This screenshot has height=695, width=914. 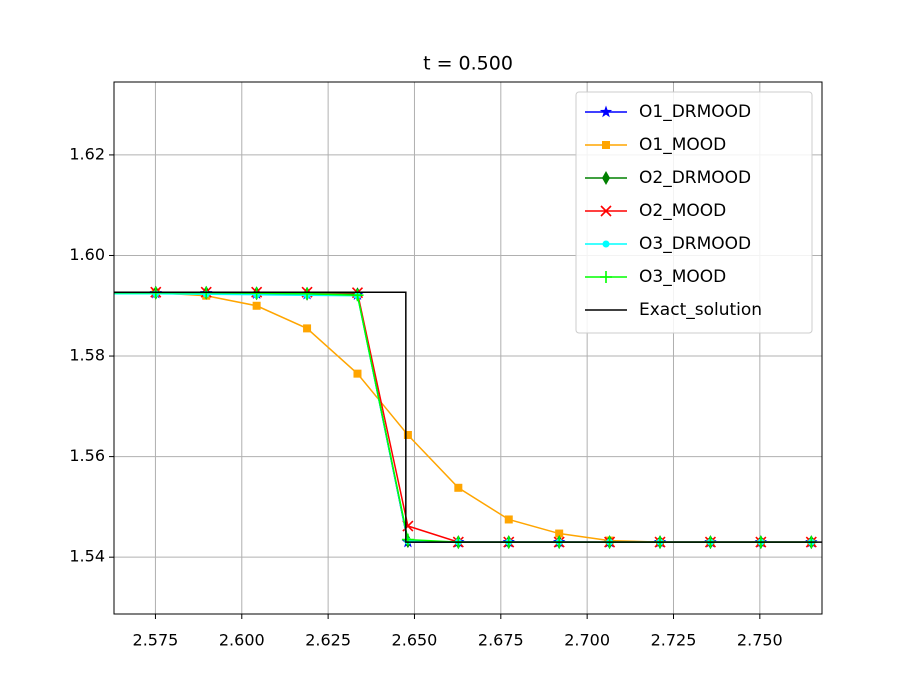 What do you see at coordinates (468, 64) in the screenshot?
I see `chart-title: t = 0.500` at bounding box center [468, 64].